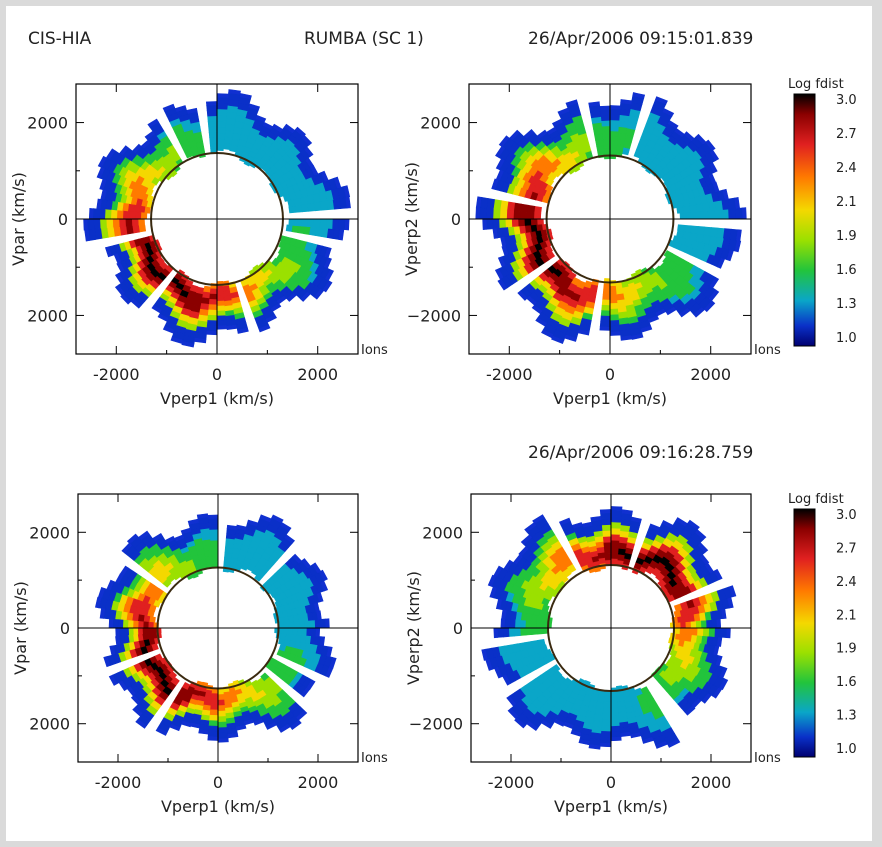 Image resolution: width=882 pixels, height=847 pixels. What do you see at coordinates (846, 716) in the screenshot?
I see `colorbar-tick-label: 1.3` at bounding box center [846, 716].